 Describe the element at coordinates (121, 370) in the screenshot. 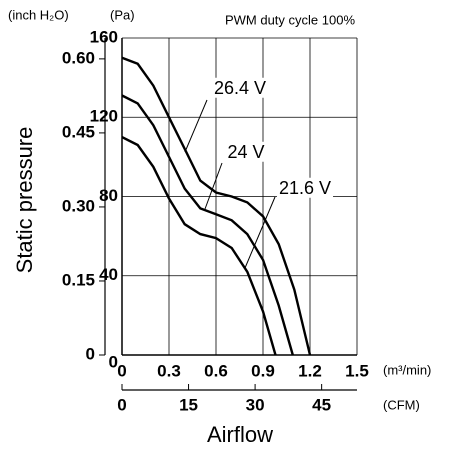

I see `x-tick-label: 0` at that location.